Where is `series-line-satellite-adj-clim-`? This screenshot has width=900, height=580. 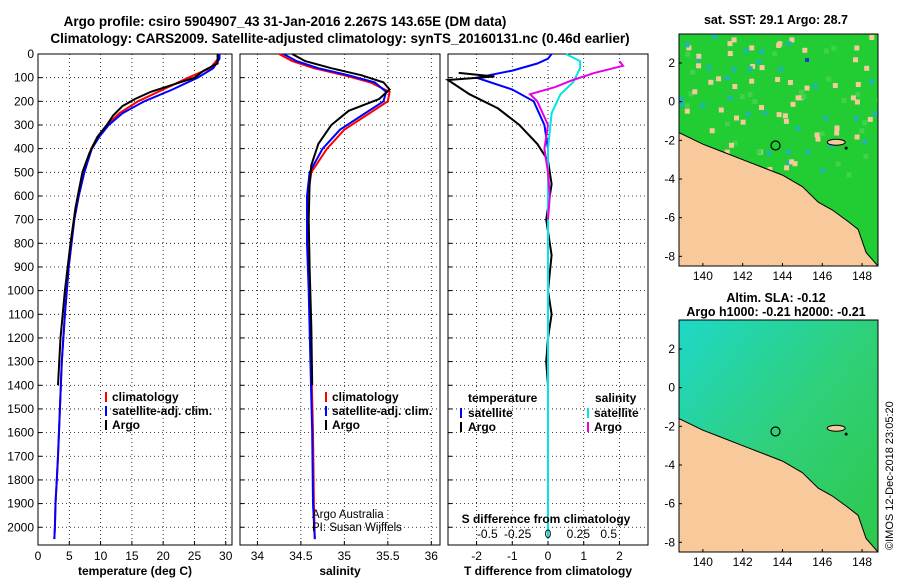
series-line-satellite-adj-clim- is located at coordinates (335, 296).